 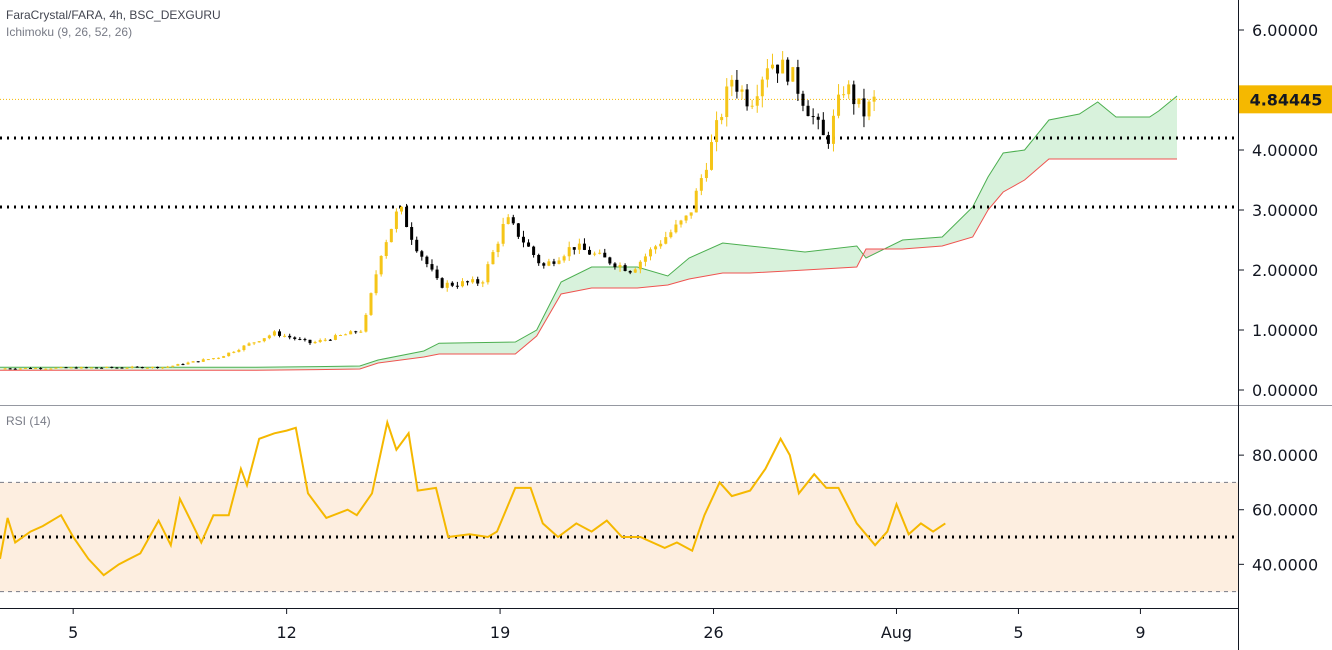 What do you see at coordinates (1286, 99) in the screenshot?
I see `last-price-value: 4.84445` at bounding box center [1286, 99].